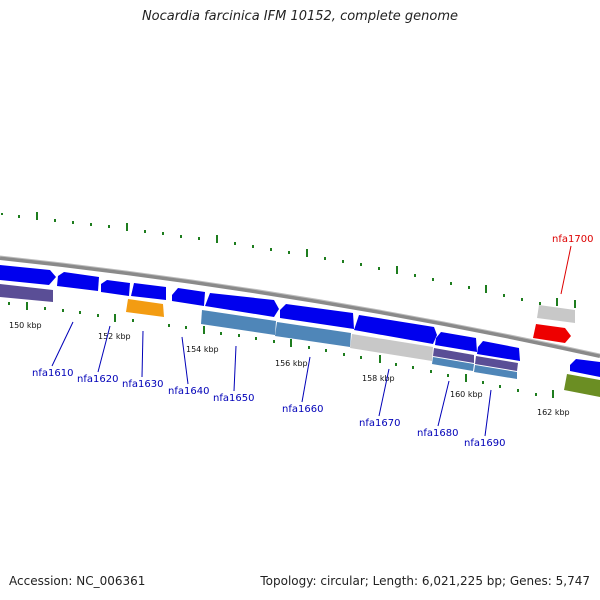 The height and width of the screenshot is (600, 600). I want to click on leader-nfa1610, so click(62, 344).